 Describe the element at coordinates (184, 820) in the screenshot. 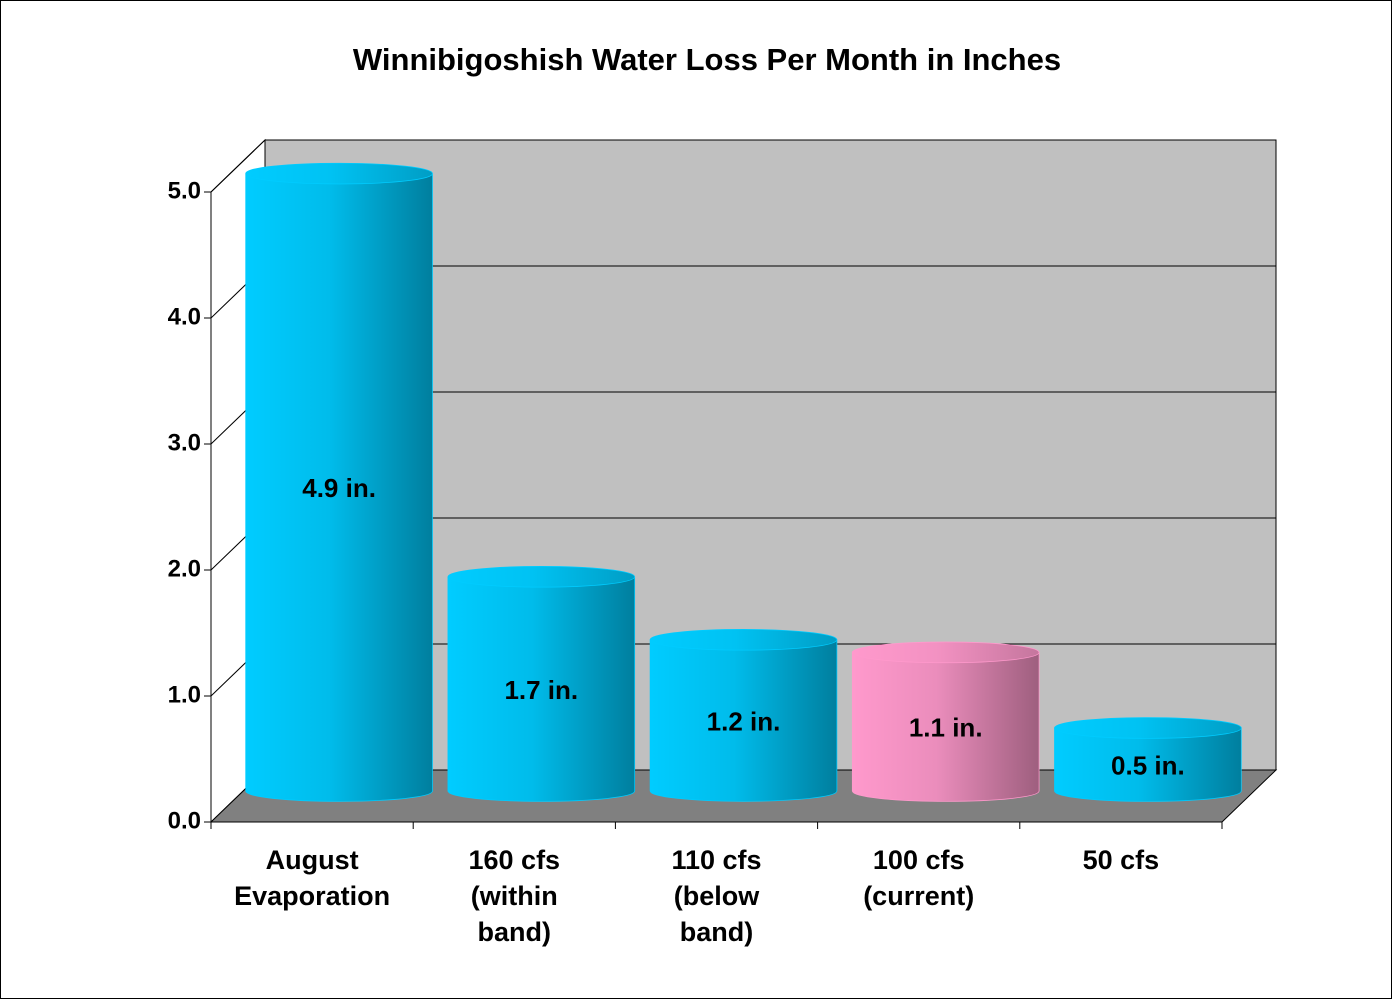

I see `y-tick-label: 0.0` at that location.